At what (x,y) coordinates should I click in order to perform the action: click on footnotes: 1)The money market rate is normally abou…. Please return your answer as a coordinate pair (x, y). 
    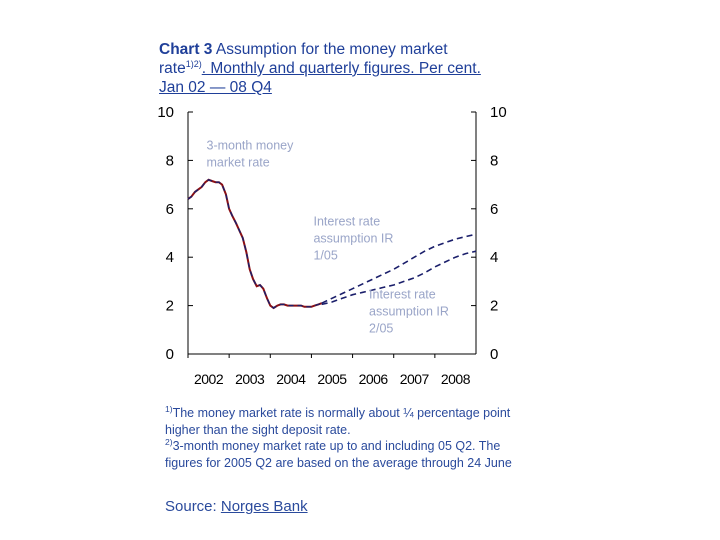
    Looking at the image, I should click on (345, 438).